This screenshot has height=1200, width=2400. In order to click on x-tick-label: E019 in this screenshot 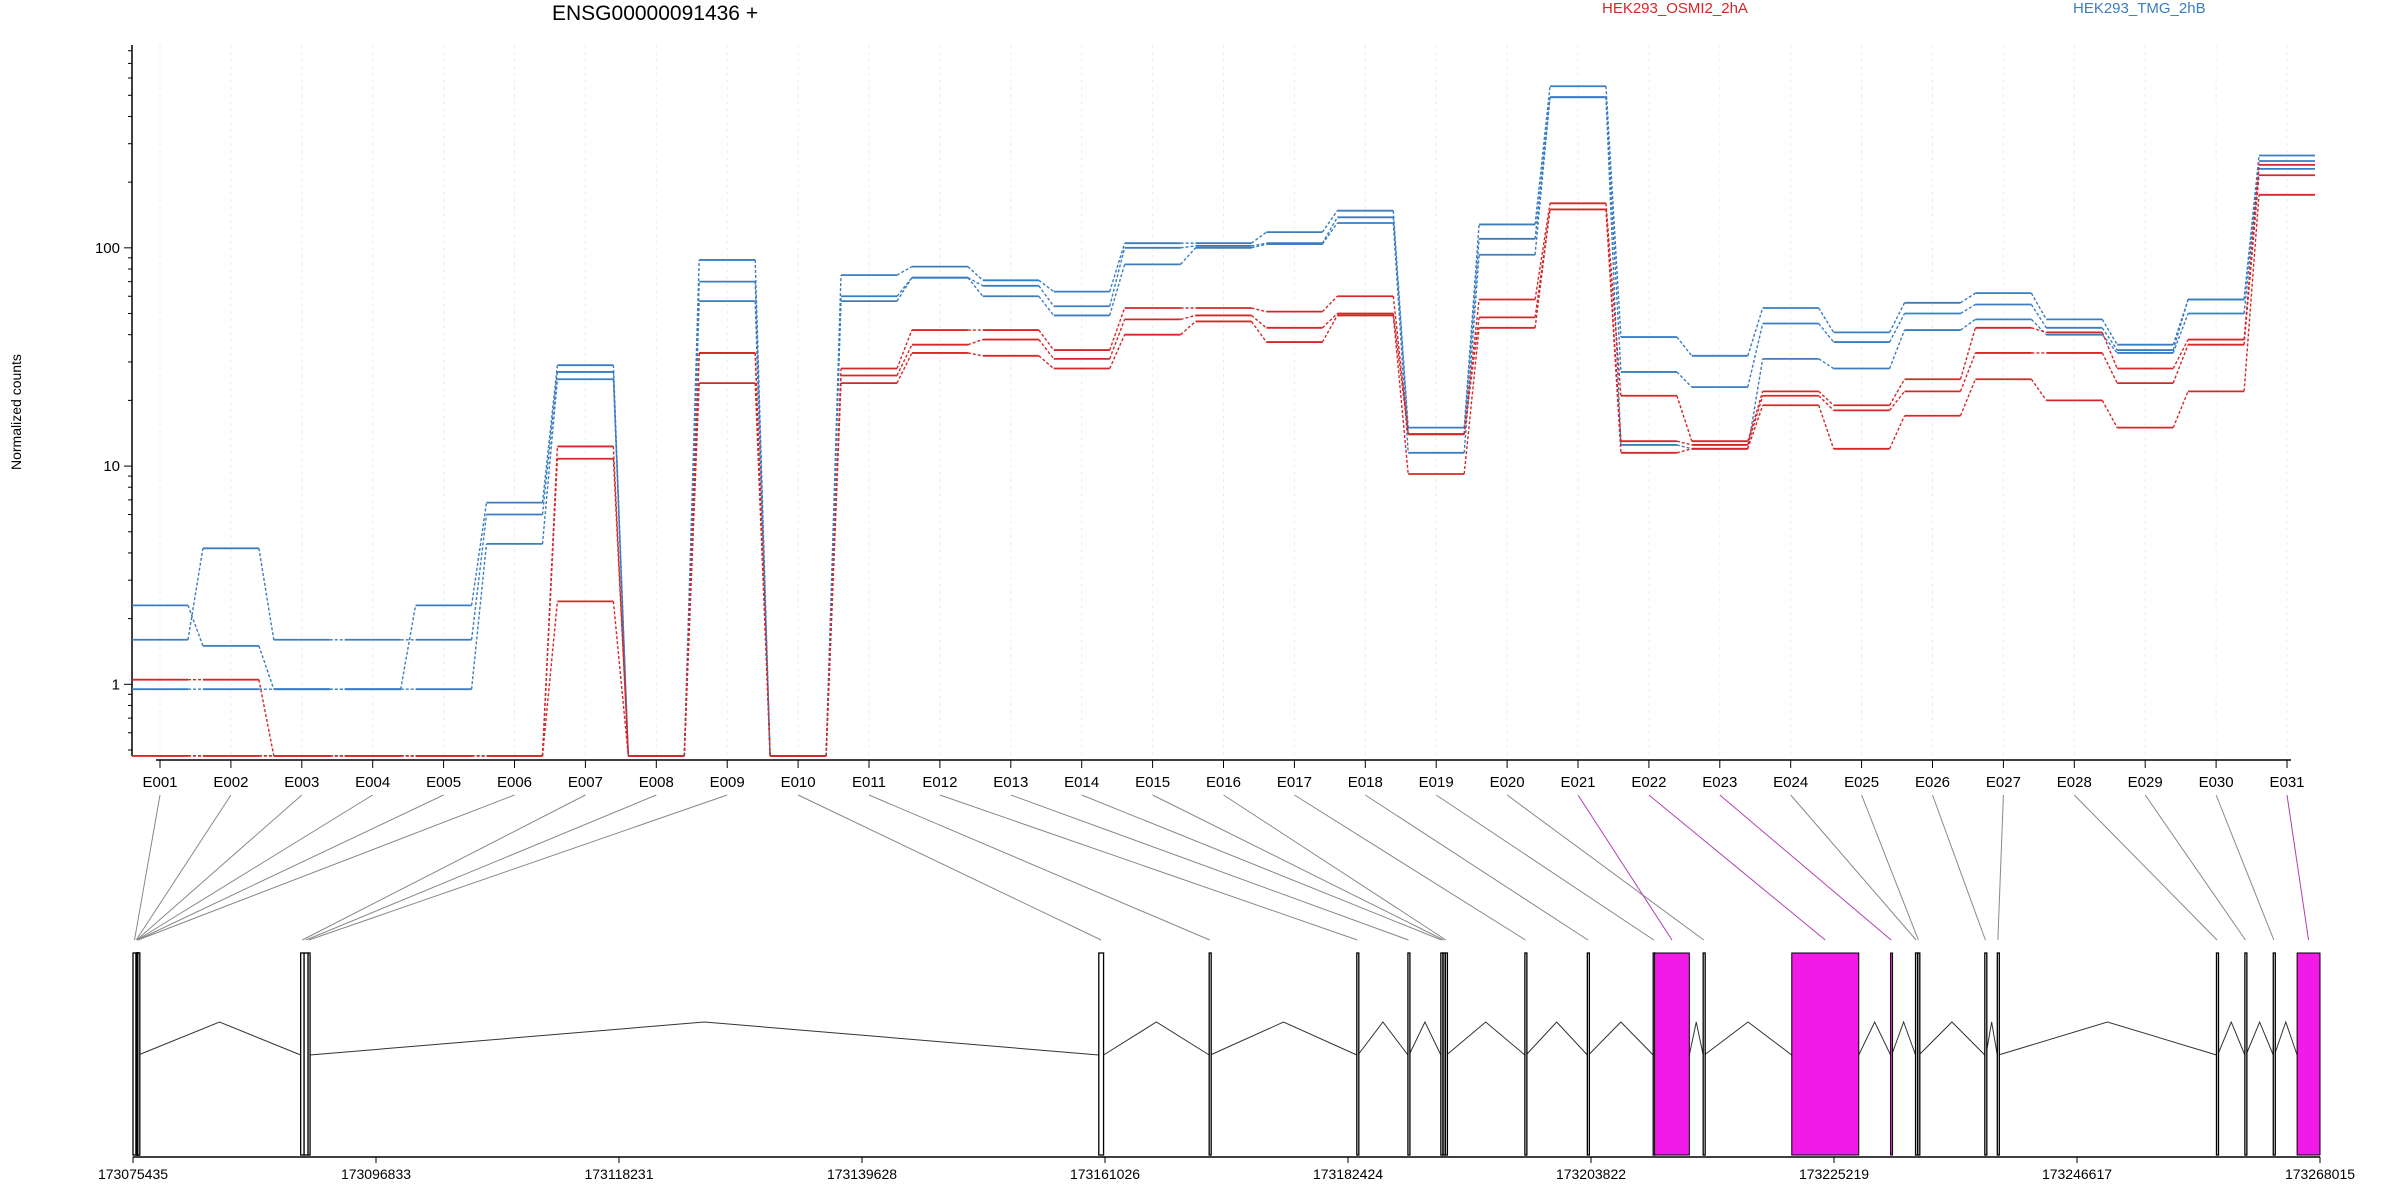, I will do `click(1436, 782)`.